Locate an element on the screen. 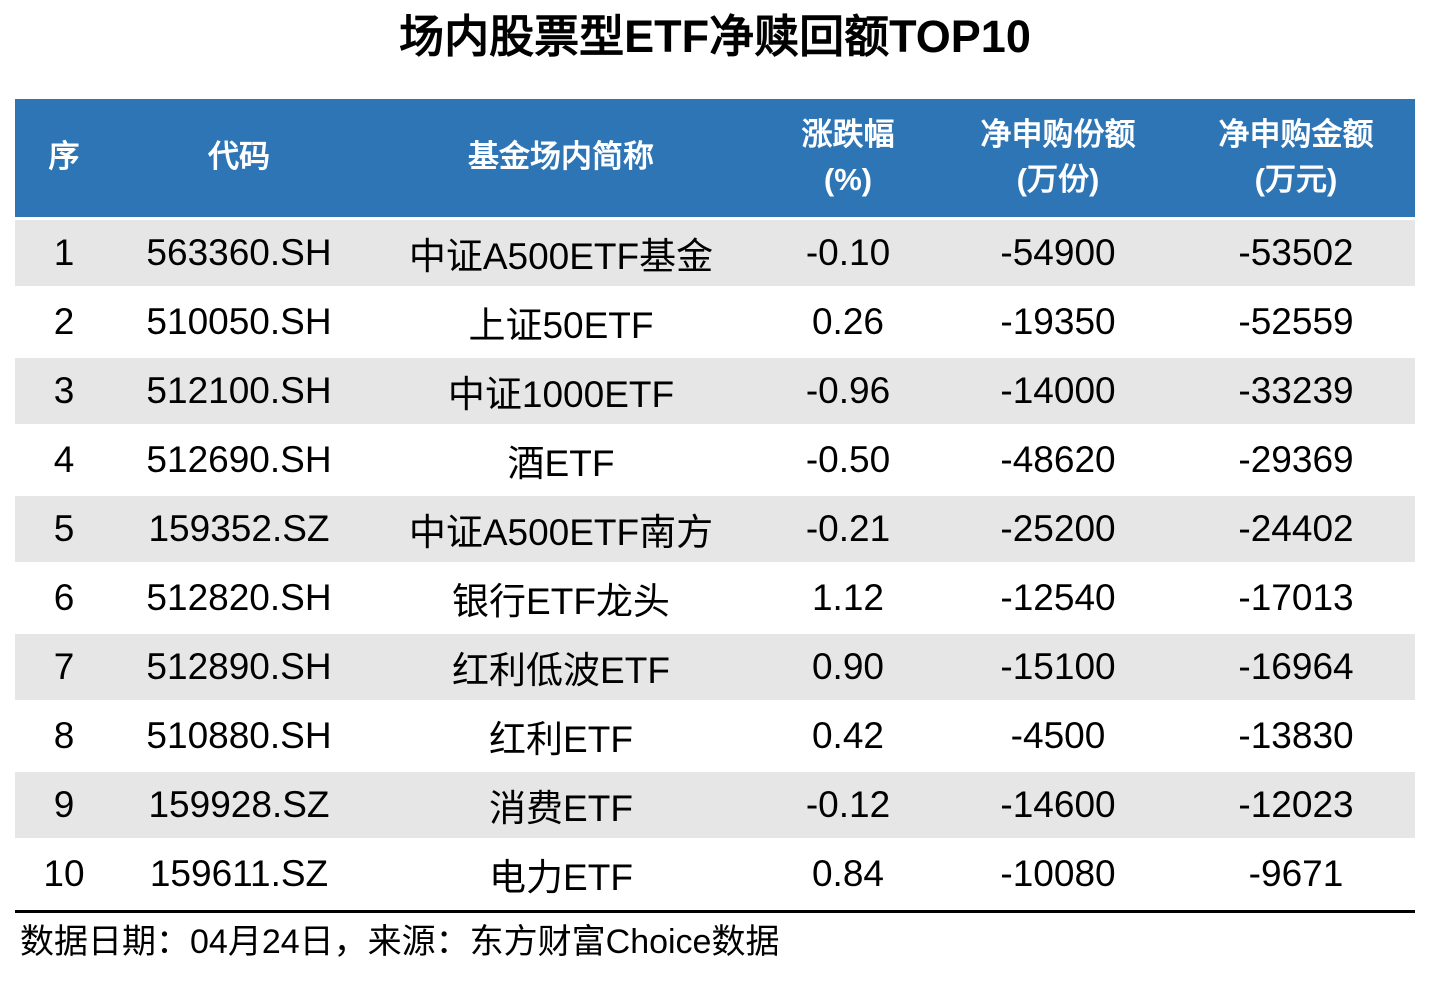 This screenshot has width=1430, height=1008. column-header-name: 基金场内简称 is located at coordinates (561, 158).